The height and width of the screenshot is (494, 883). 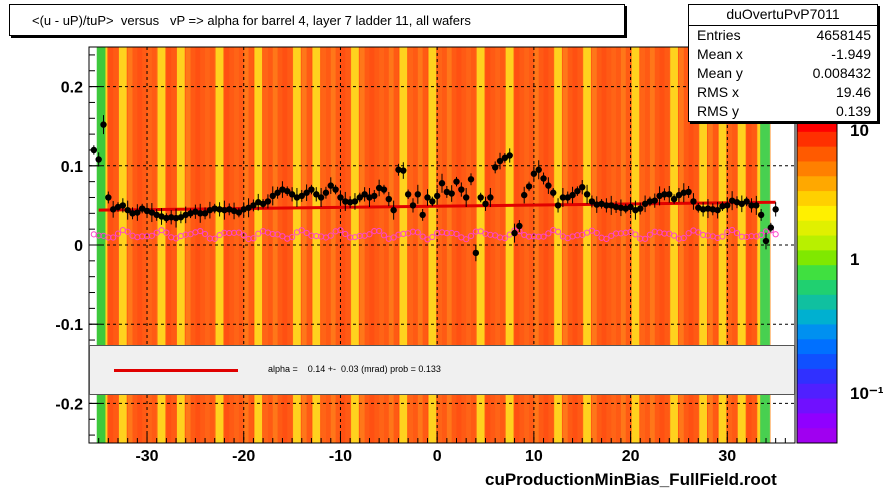 I want to click on color-scale: 10 1 10⁻¹, so click(x=839, y=280).